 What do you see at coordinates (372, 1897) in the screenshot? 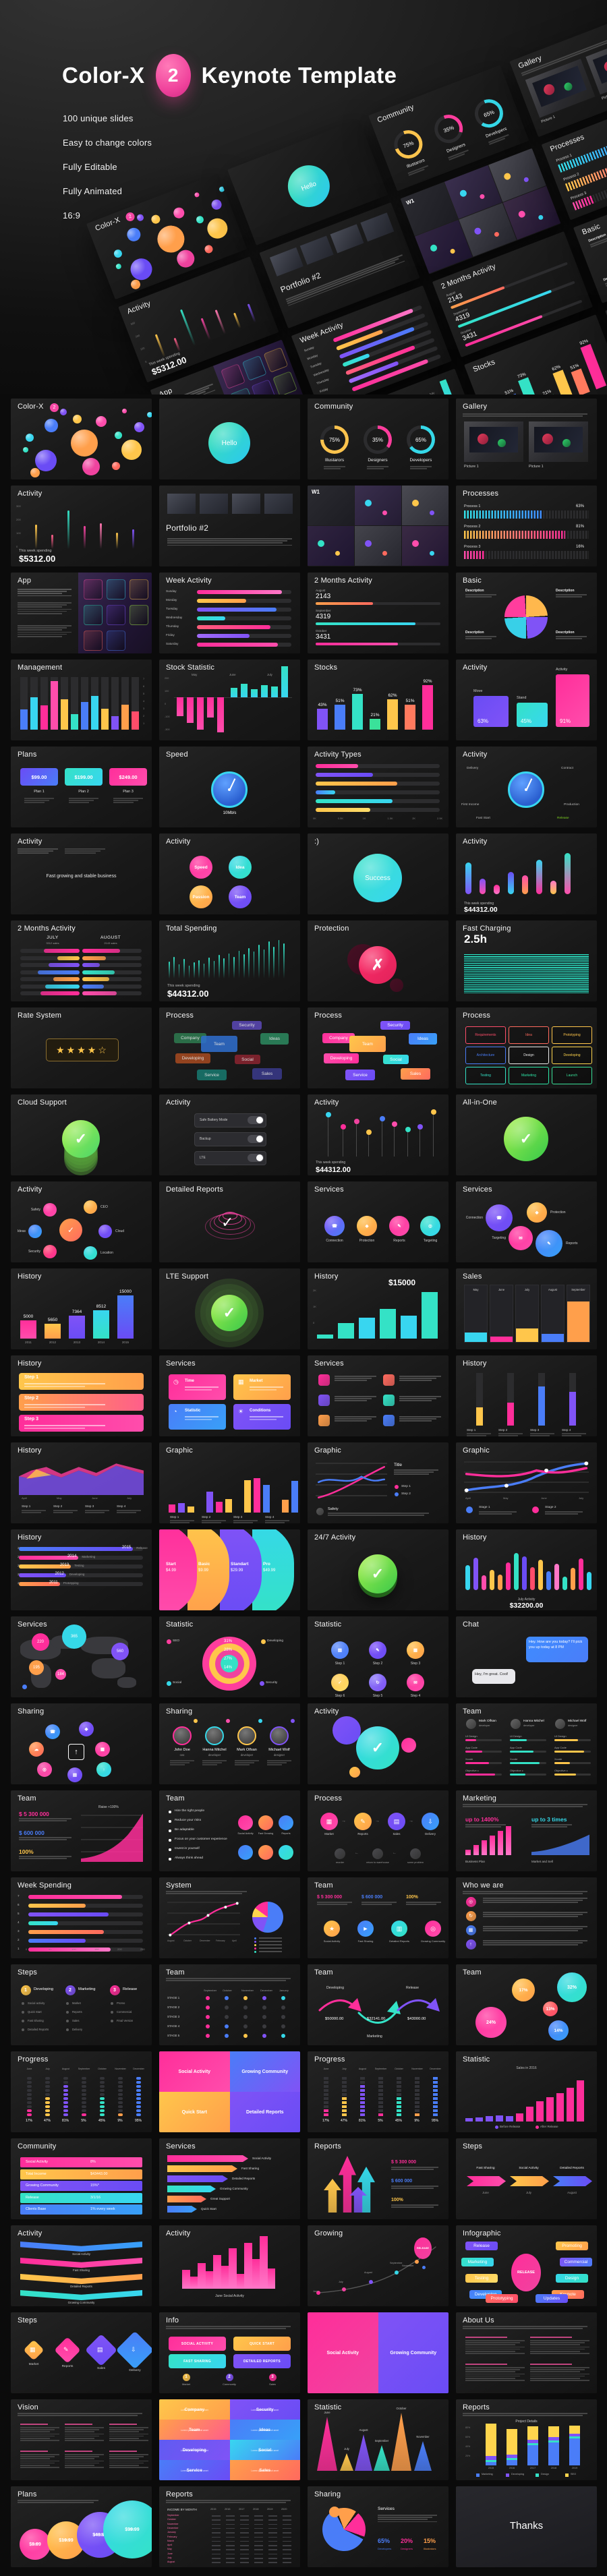
I see `stat-value: $ 600 000` at bounding box center [372, 1897].